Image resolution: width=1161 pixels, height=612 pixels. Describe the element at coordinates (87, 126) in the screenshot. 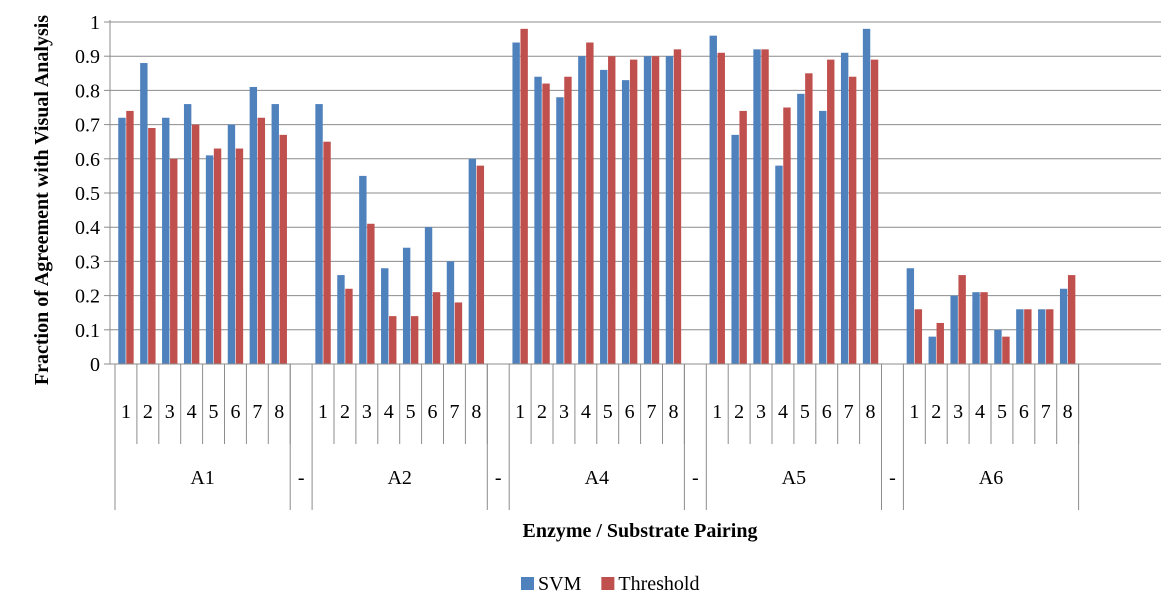

I see `y-tick-label: 0.7` at that location.